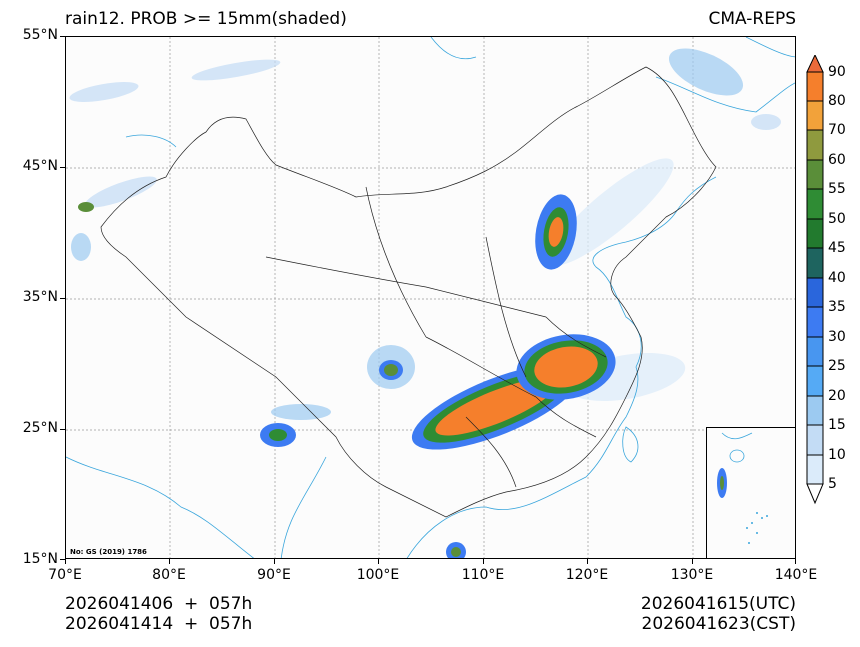 This screenshot has width=860, height=647. I want to click on lon-tick-140: 140°E, so click(796, 575).